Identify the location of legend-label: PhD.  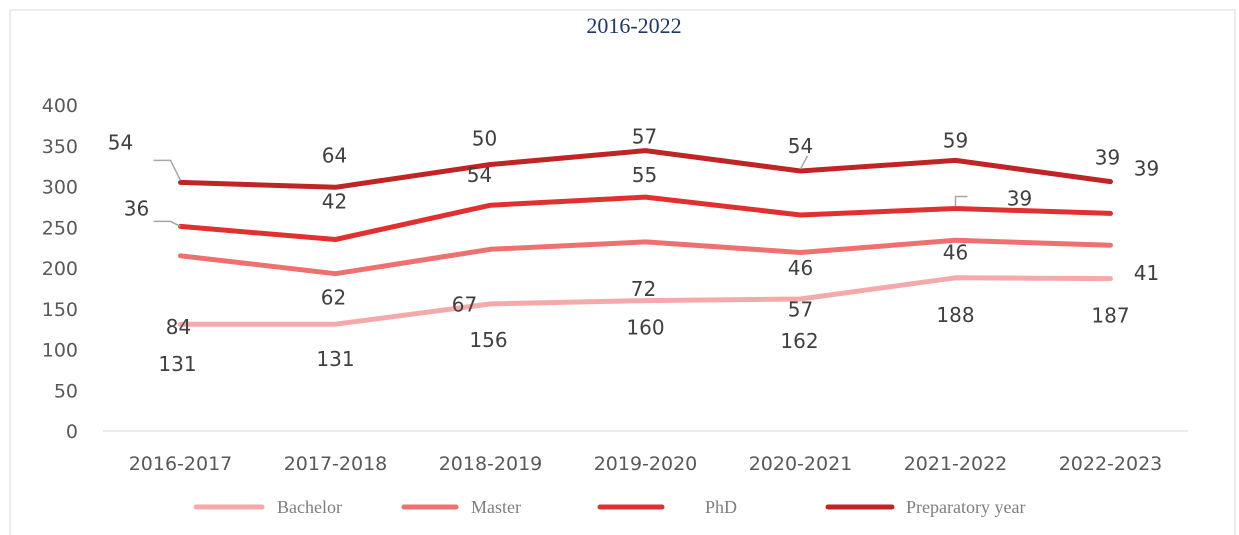
(721, 507).